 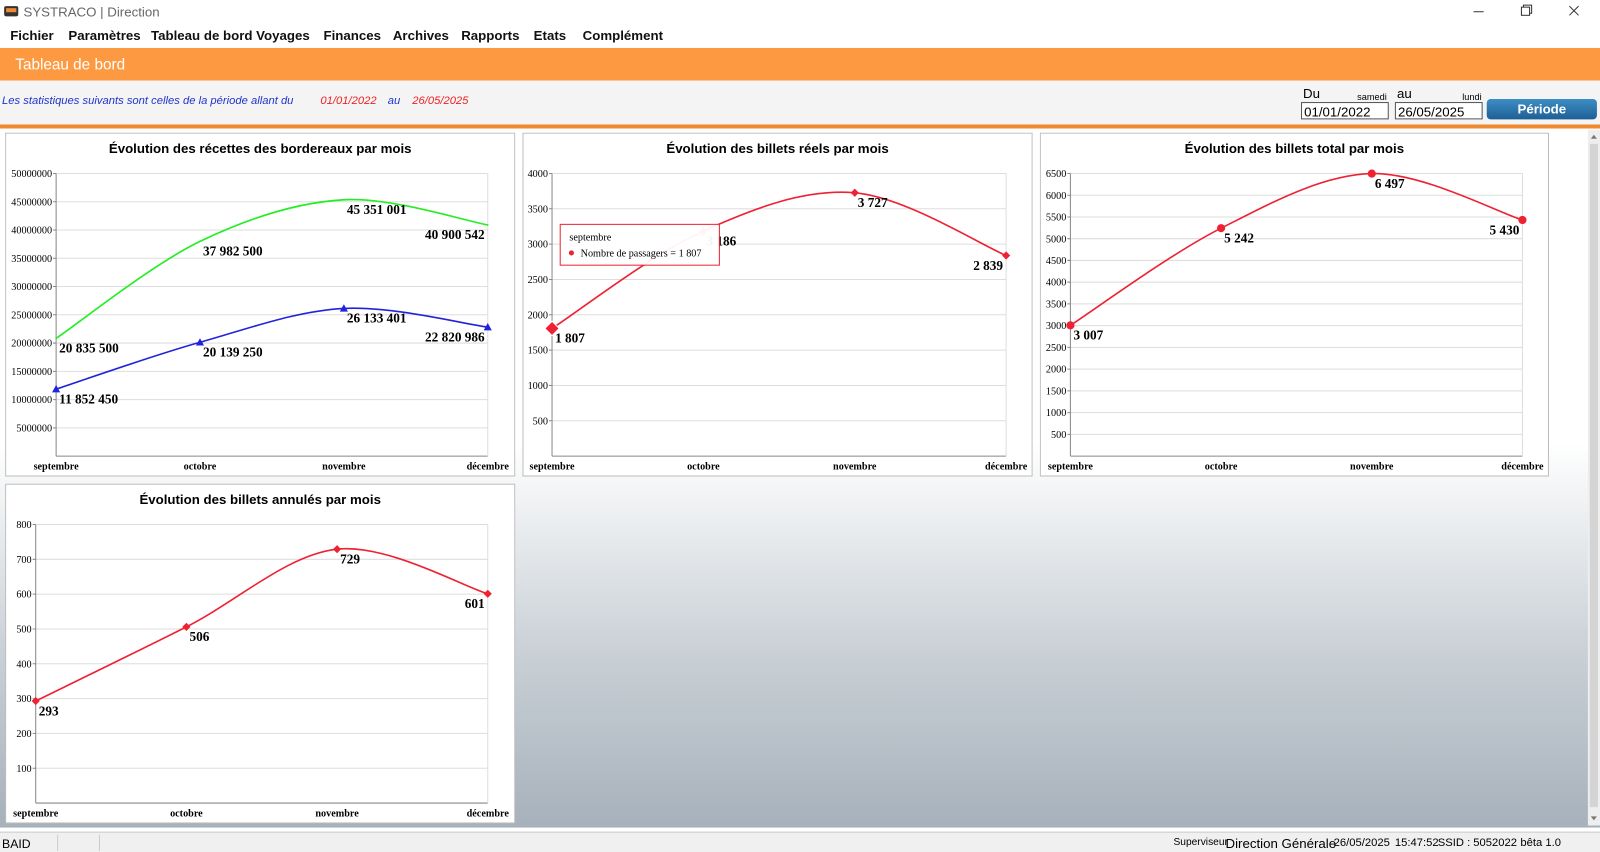 I want to click on menu-item: Tableau de bord, so click(x=202, y=35).